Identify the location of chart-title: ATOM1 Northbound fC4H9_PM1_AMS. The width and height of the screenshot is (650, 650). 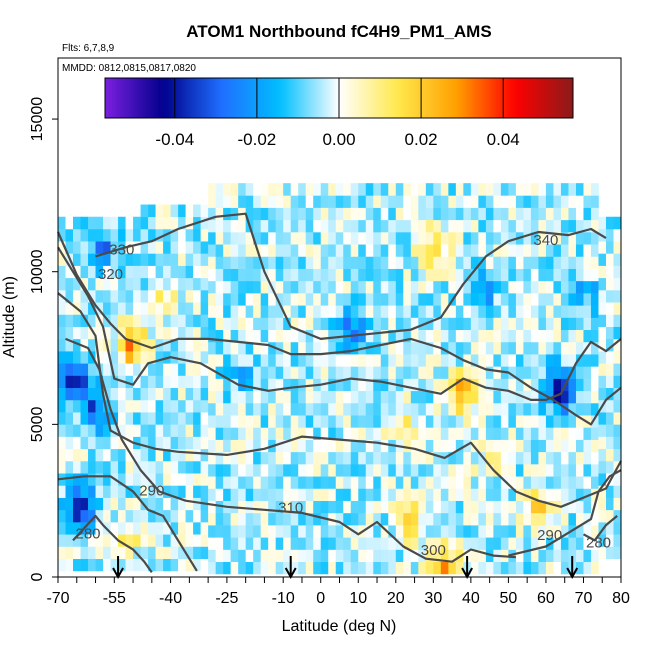
(338, 31).